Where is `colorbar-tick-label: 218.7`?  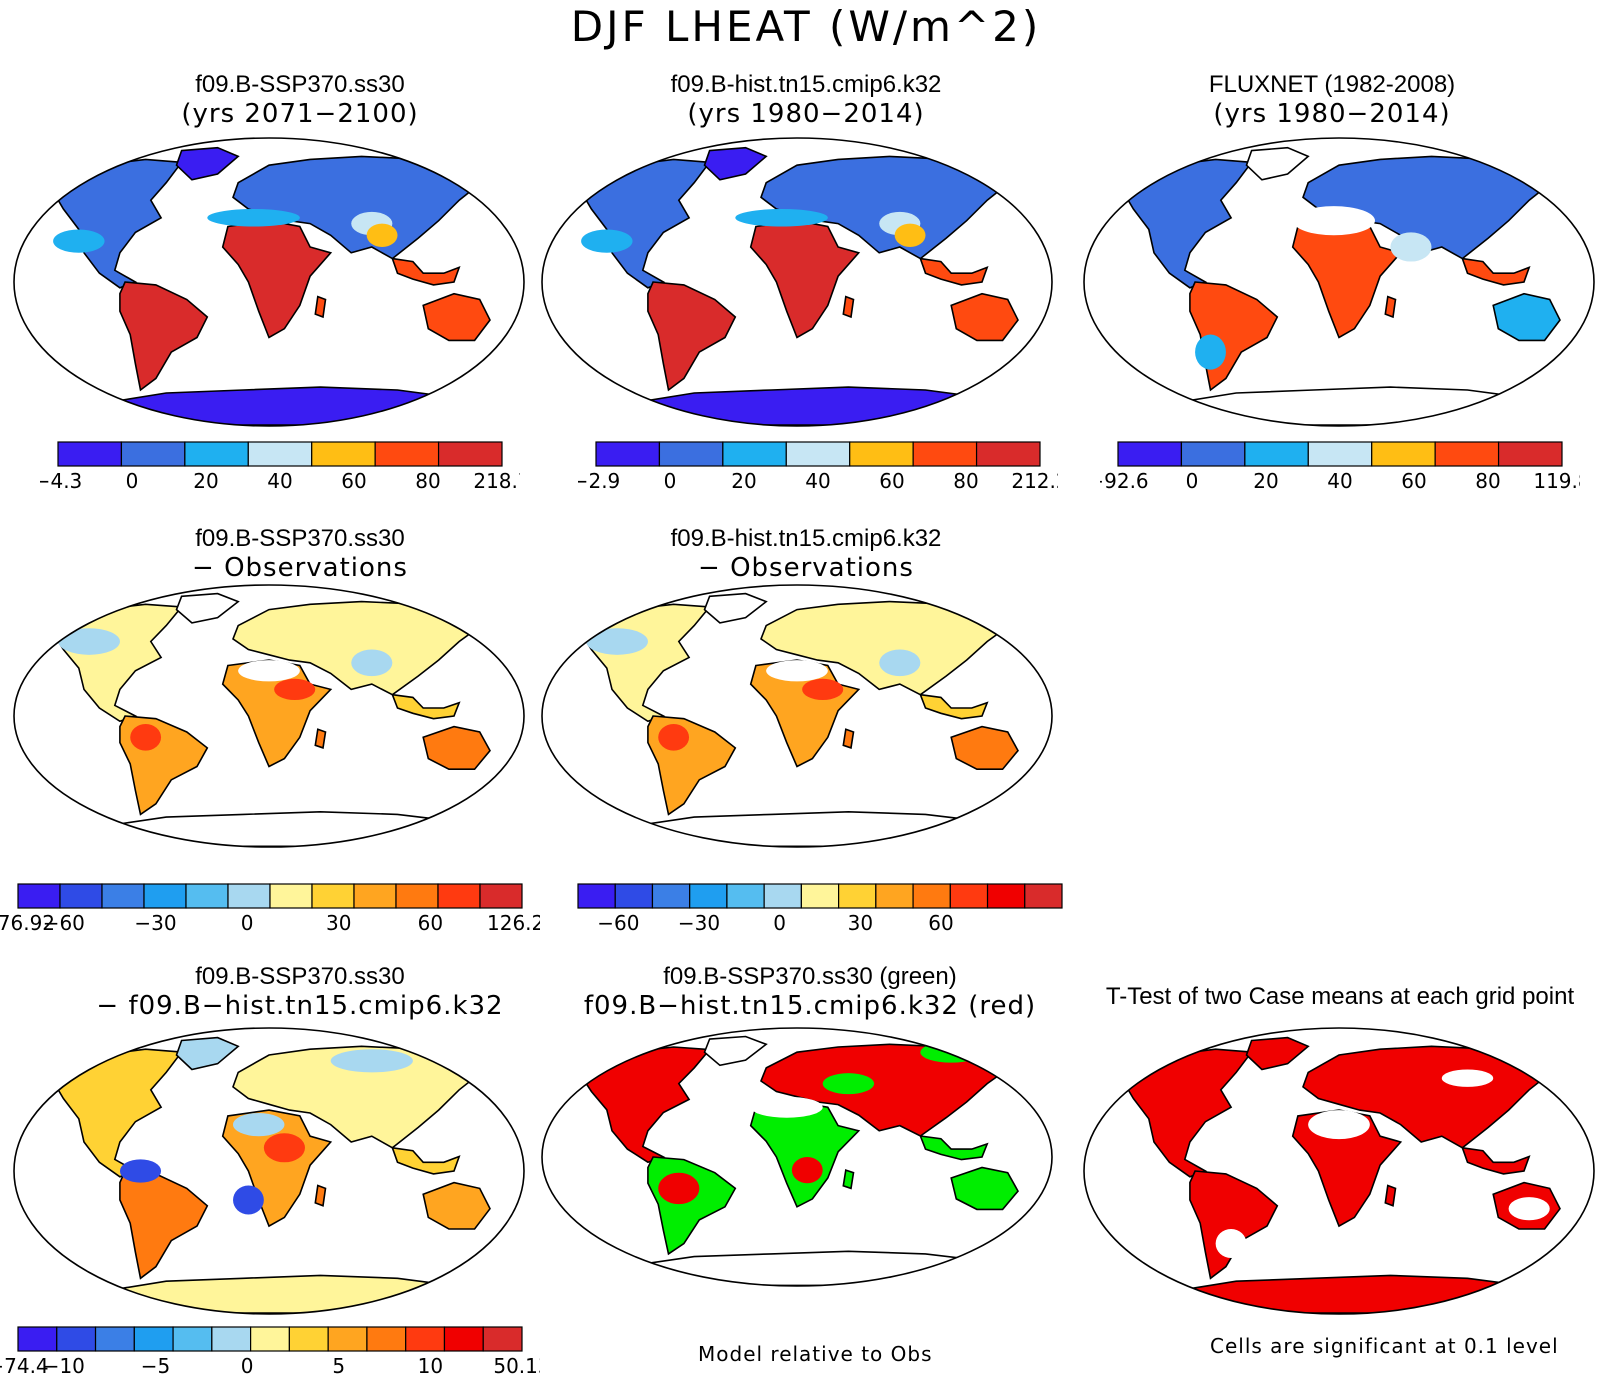
colorbar-tick-label: 218.7 is located at coordinates (496, 481).